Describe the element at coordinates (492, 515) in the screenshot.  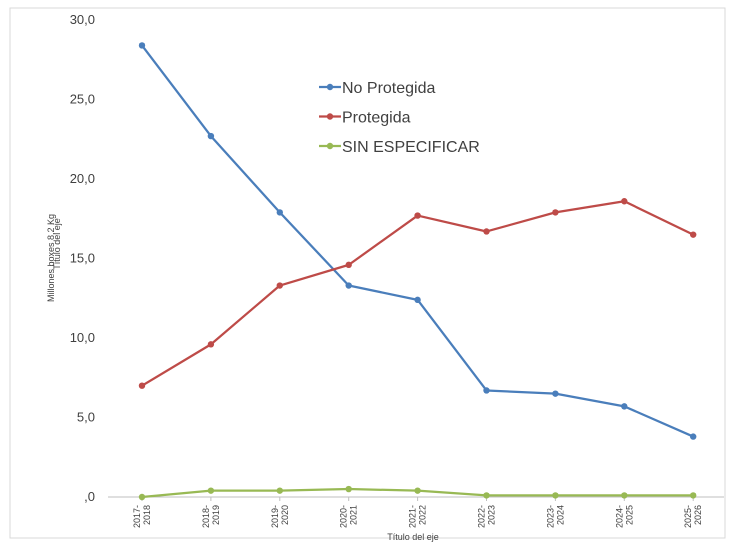
I see `x-tick-label-line2: 2023` at that location.